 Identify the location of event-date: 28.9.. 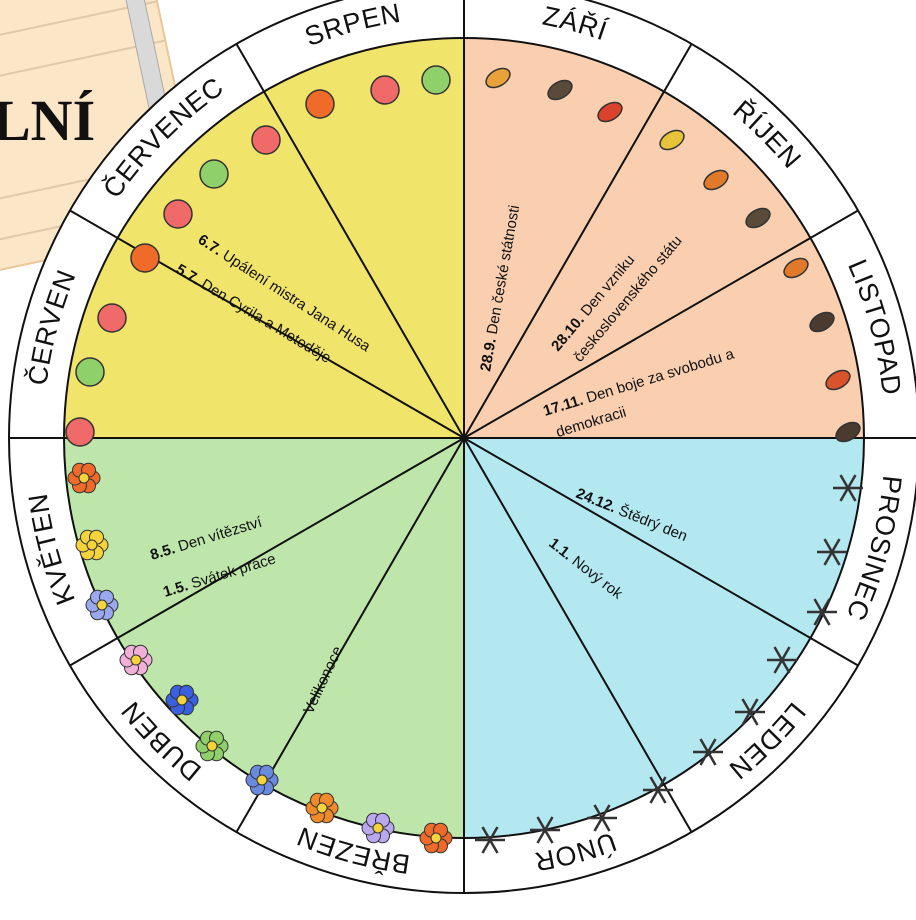
(488, 355).